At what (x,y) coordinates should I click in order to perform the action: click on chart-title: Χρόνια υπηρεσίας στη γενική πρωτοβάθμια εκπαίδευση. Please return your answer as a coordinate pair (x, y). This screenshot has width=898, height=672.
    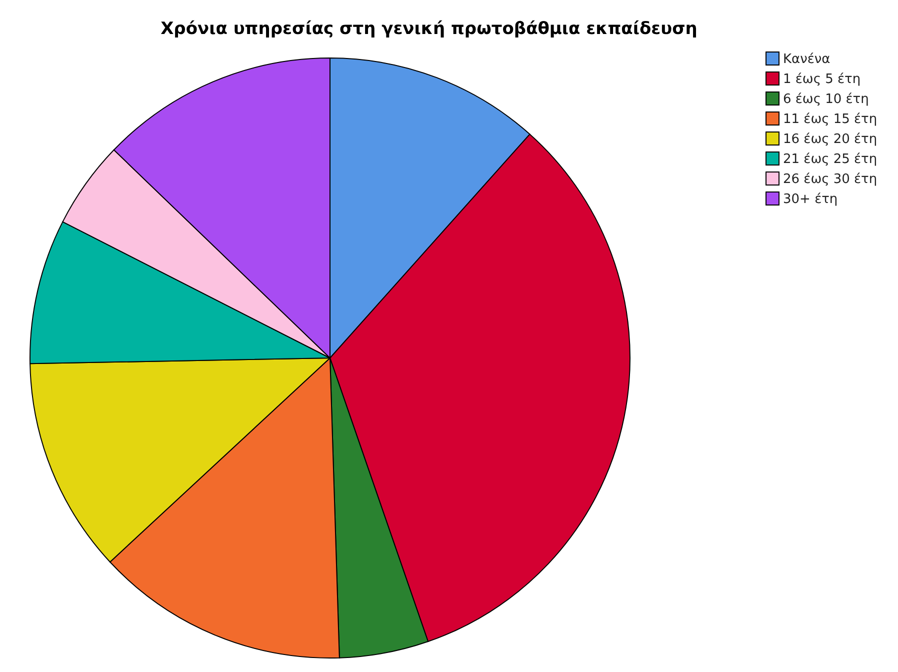
    Looking at the image, I should click on (429, 29).